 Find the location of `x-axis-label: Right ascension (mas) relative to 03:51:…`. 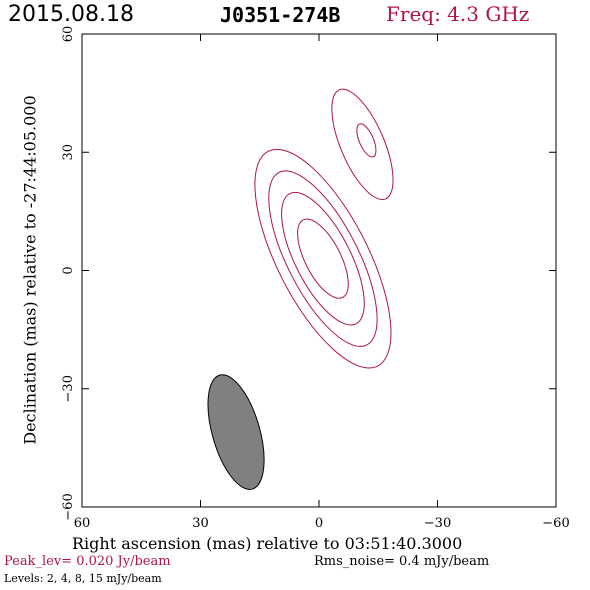

x-axis-label: Right ascension (mas) relative to 03:51:… is located at coordinates (267, 543).